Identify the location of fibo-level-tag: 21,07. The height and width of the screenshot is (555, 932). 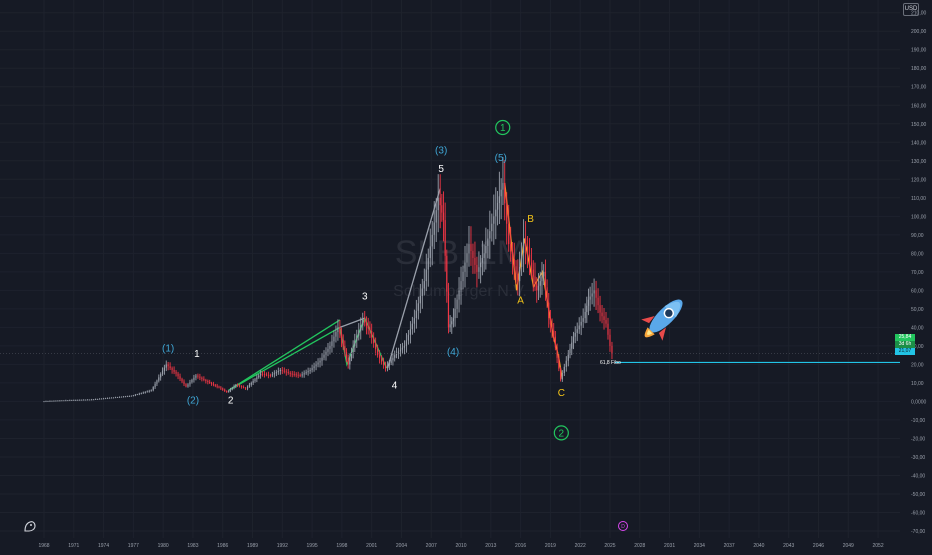
(905, 351).